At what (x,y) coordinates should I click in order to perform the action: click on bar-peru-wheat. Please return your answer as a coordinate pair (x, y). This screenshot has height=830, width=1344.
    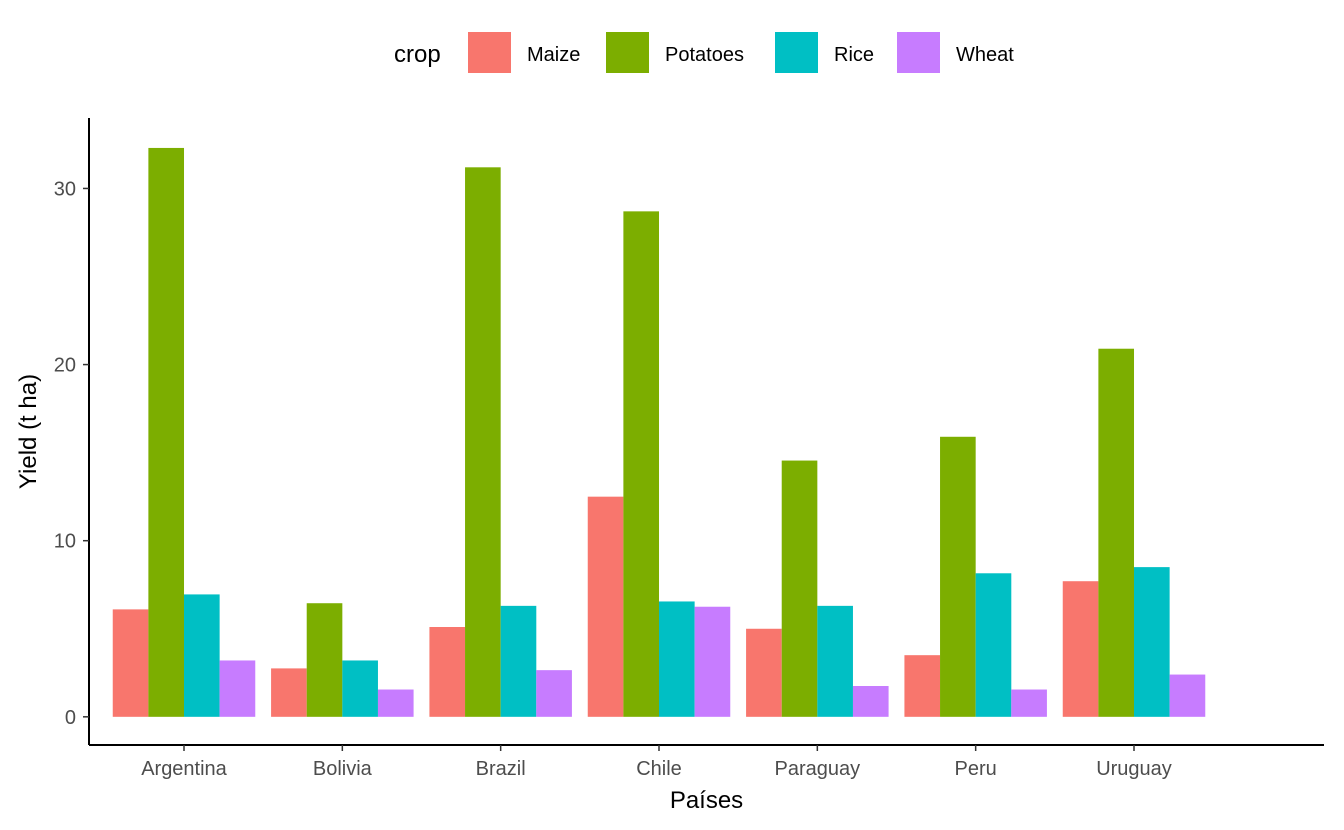
    Looking at the image, I should click on (1029, 703).